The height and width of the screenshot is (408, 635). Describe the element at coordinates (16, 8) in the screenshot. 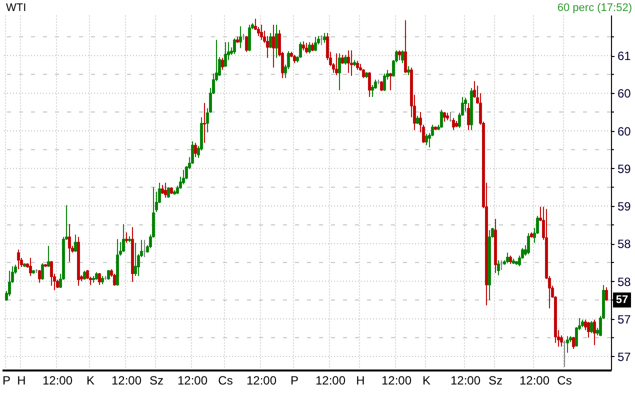

I see `chart-title: WTI` at that location.